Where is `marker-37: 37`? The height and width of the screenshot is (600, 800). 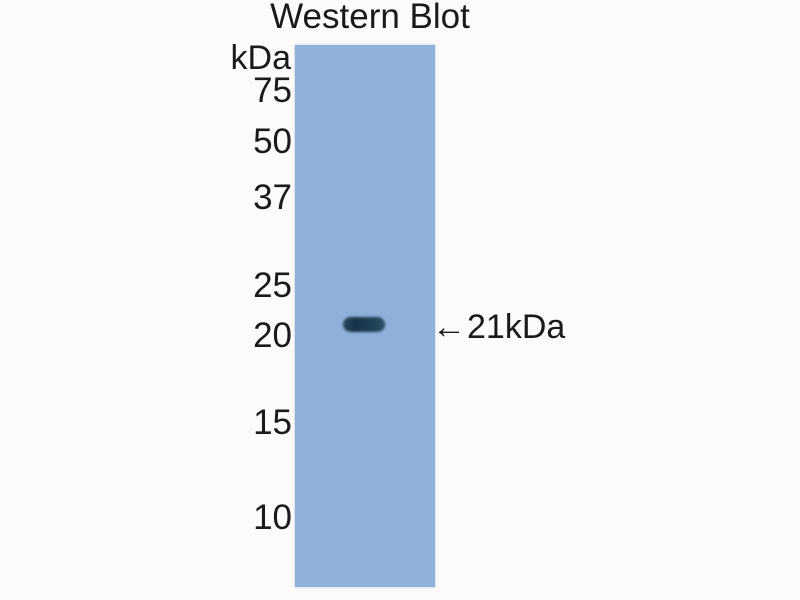
marker-37: 37 is located at coordinates (272, 197).